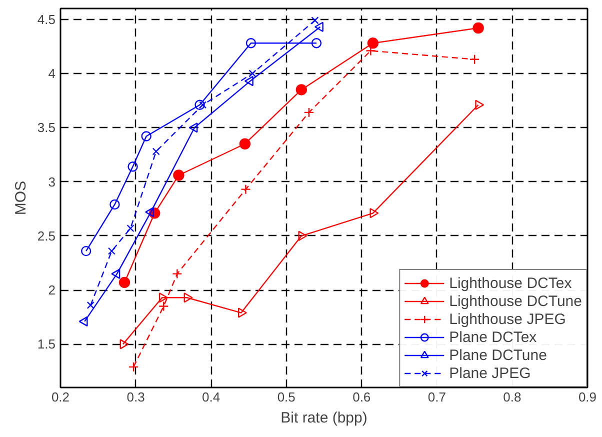 Image resolution: width=602 pixels, height=437 pixels. Describe the element at coordinates (135, 397) in the screenshot. I see `x-tick-label: 0.3` at that location.